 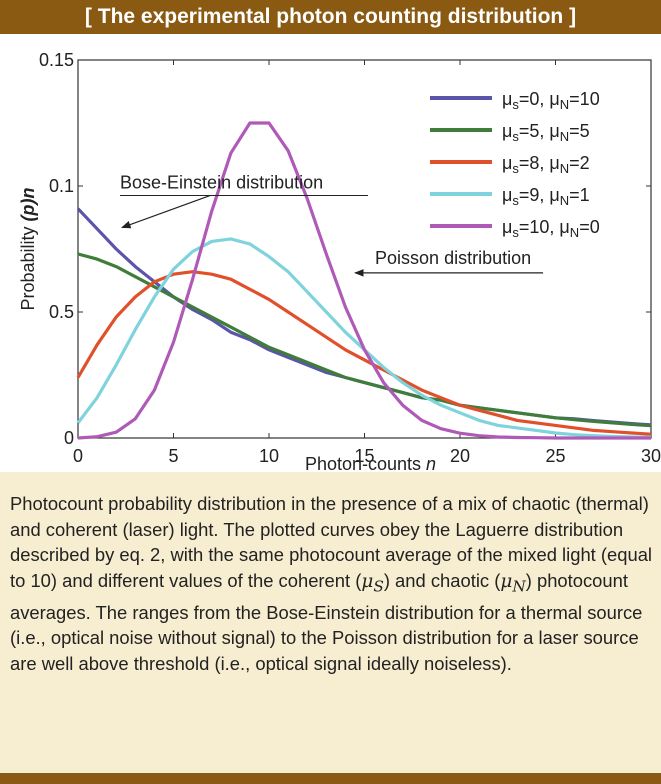 I want to click on x-tick-label: 5, so click(x=173, y=456).